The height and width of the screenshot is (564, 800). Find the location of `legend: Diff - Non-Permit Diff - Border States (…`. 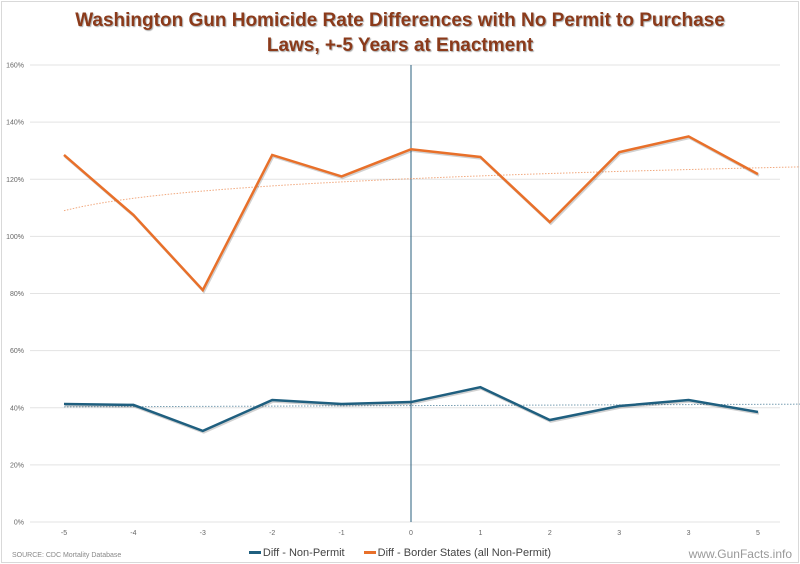

legend: Diff - Non-Permit Diff - Border States (… is located at coordinates (400, 552).